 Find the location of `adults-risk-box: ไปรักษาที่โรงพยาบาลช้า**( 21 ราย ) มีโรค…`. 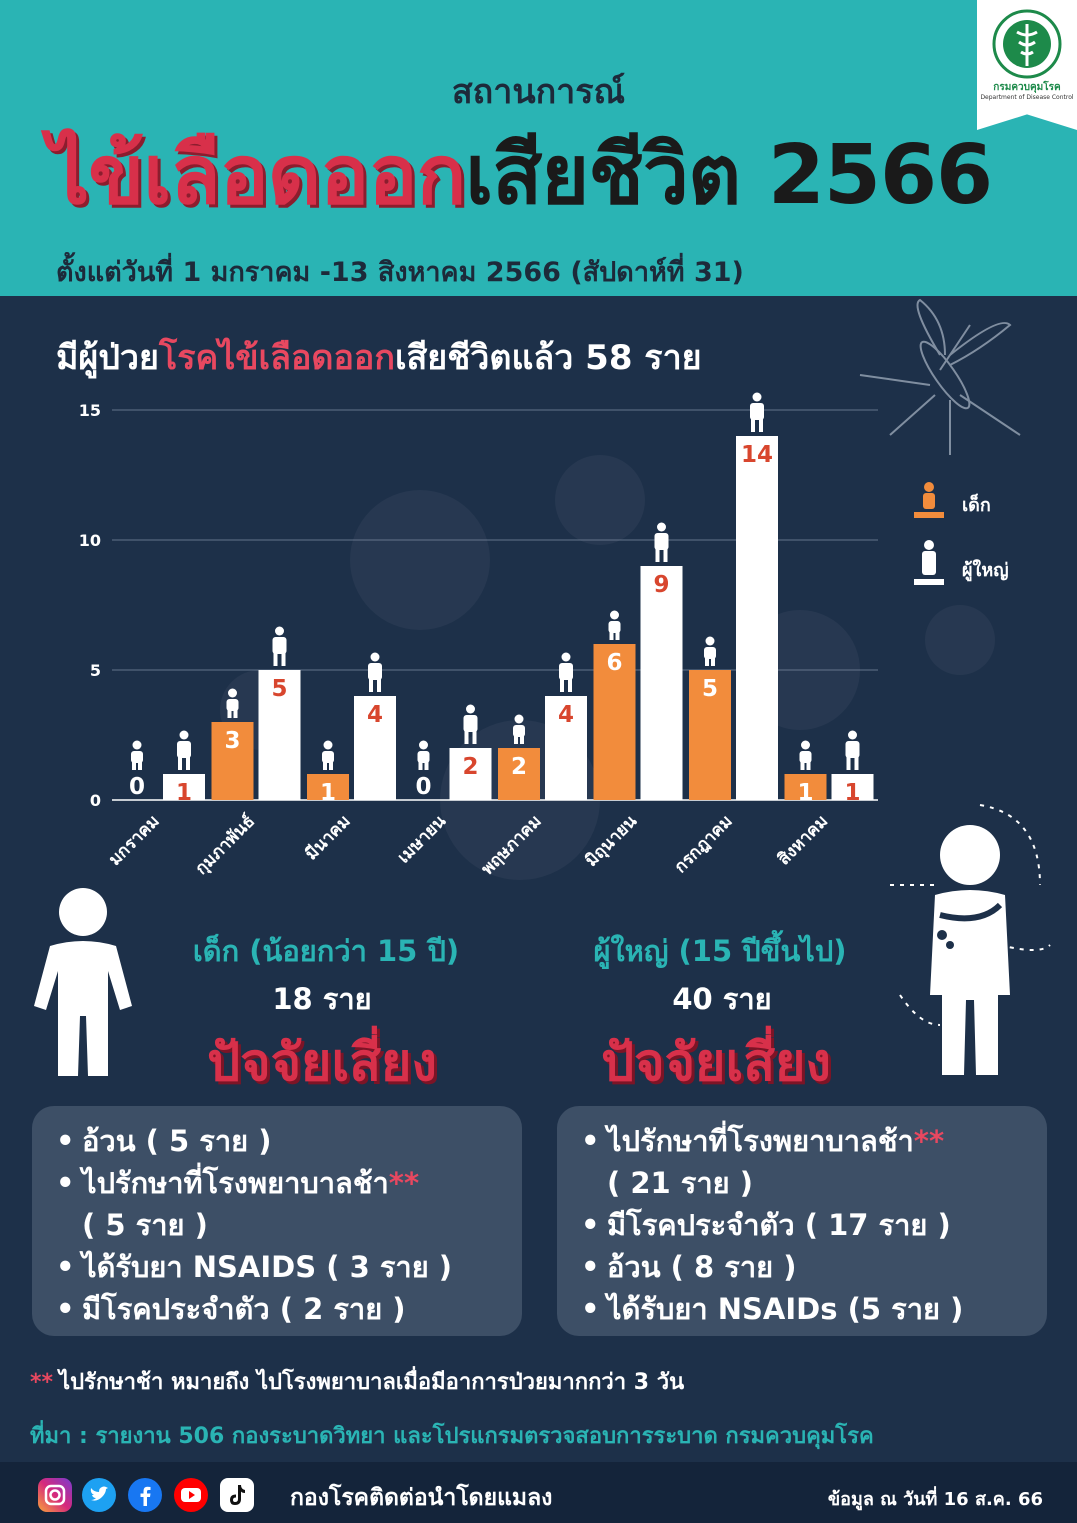

adults-risk-box: ไปรักษาที่โรงพยาบาลช้า**( 21 ราย ) มีโรค… is located at coordinates (802, 1221).